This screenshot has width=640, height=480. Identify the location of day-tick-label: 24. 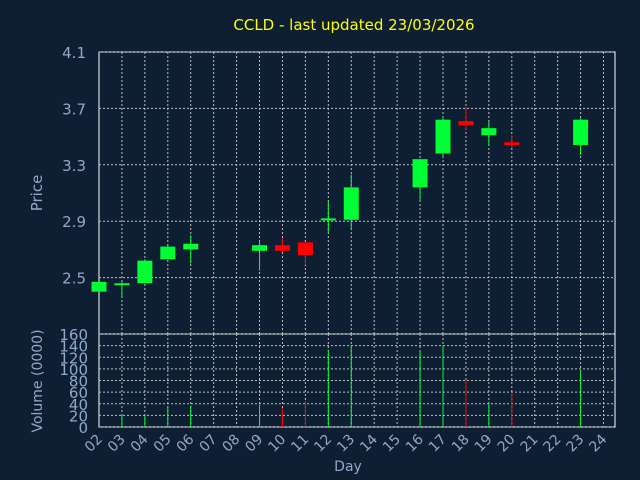
(598, 443).